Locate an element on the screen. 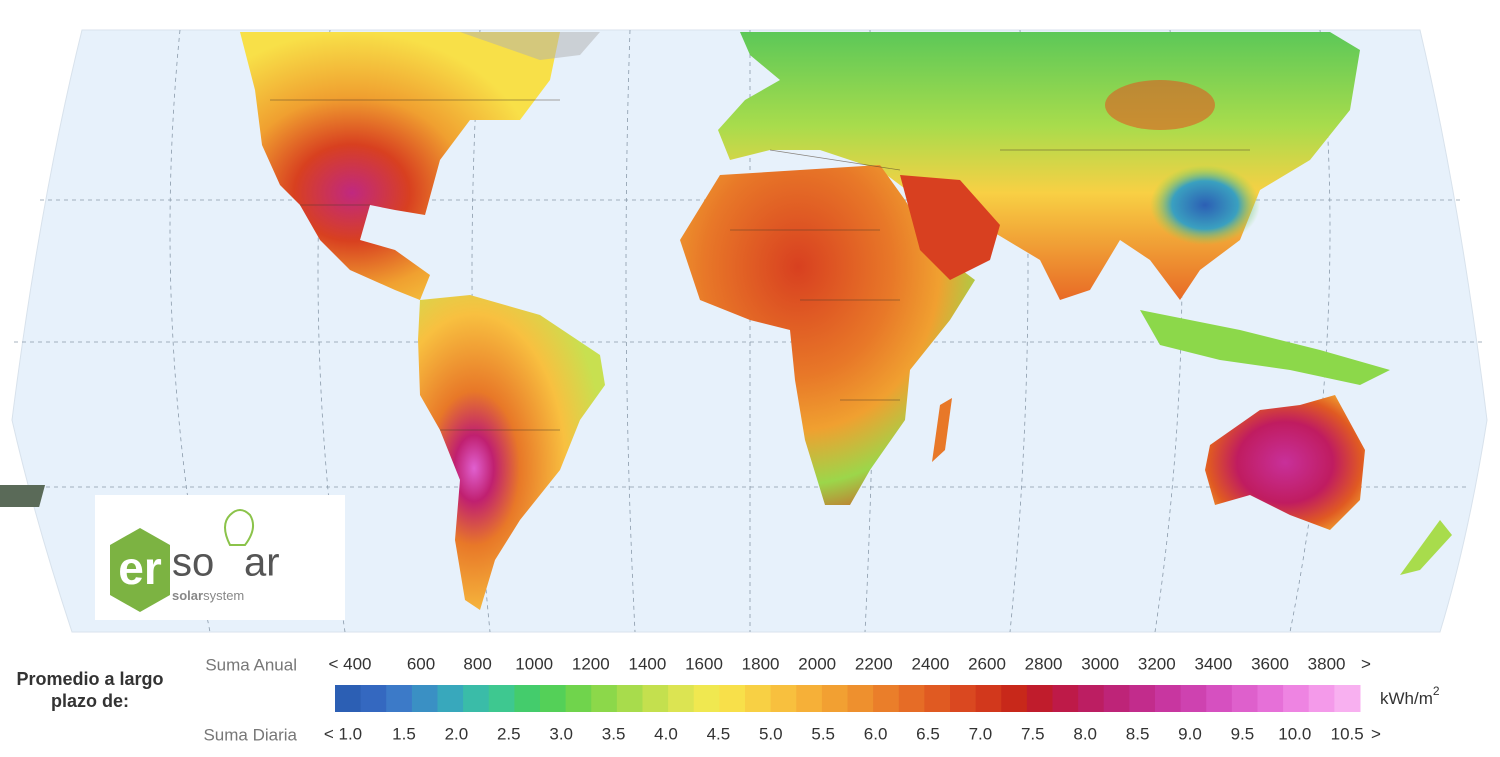  annual-label: Suma Anual is located at coordinates (251, 664).